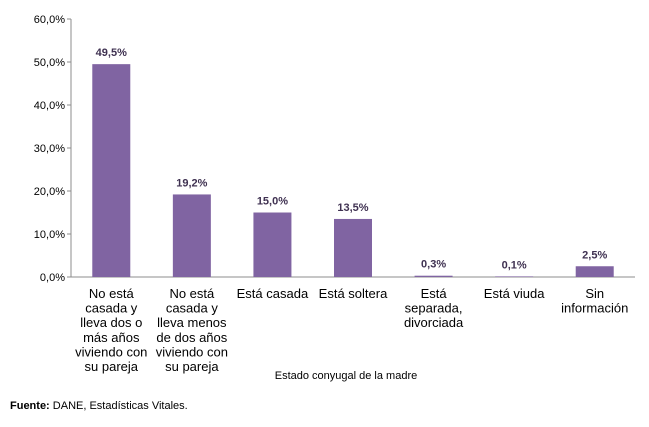  Describe the element at coordinates (433, 265) in the screenshot. I see `data-label: 0,3%` at that location.